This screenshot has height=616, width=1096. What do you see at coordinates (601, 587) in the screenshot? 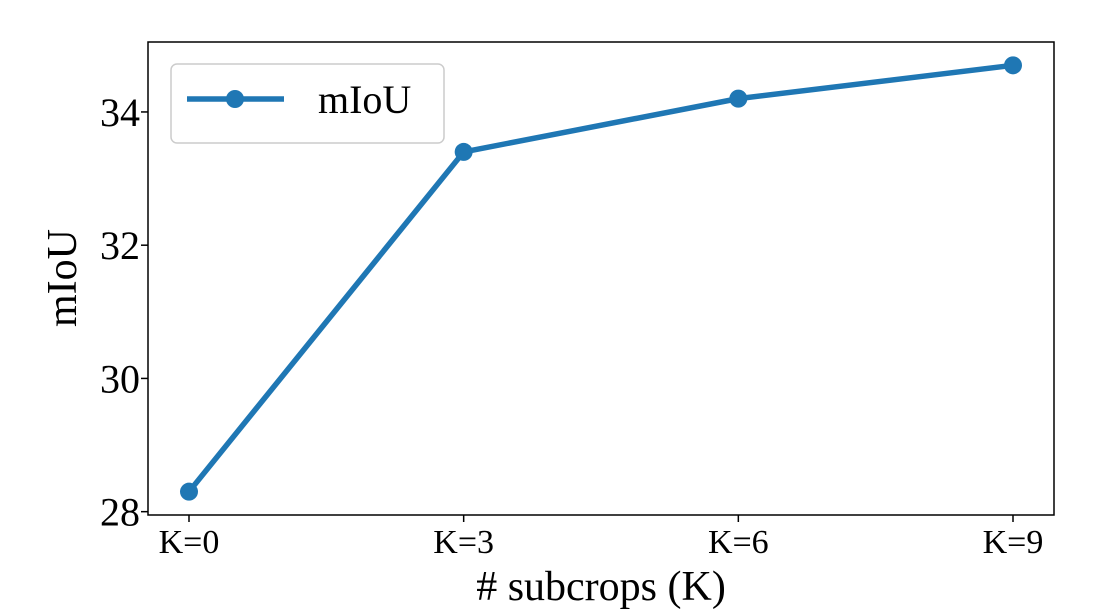
I see `x-axis-label: # subcrops (K)` at bounding box center [601, 587].